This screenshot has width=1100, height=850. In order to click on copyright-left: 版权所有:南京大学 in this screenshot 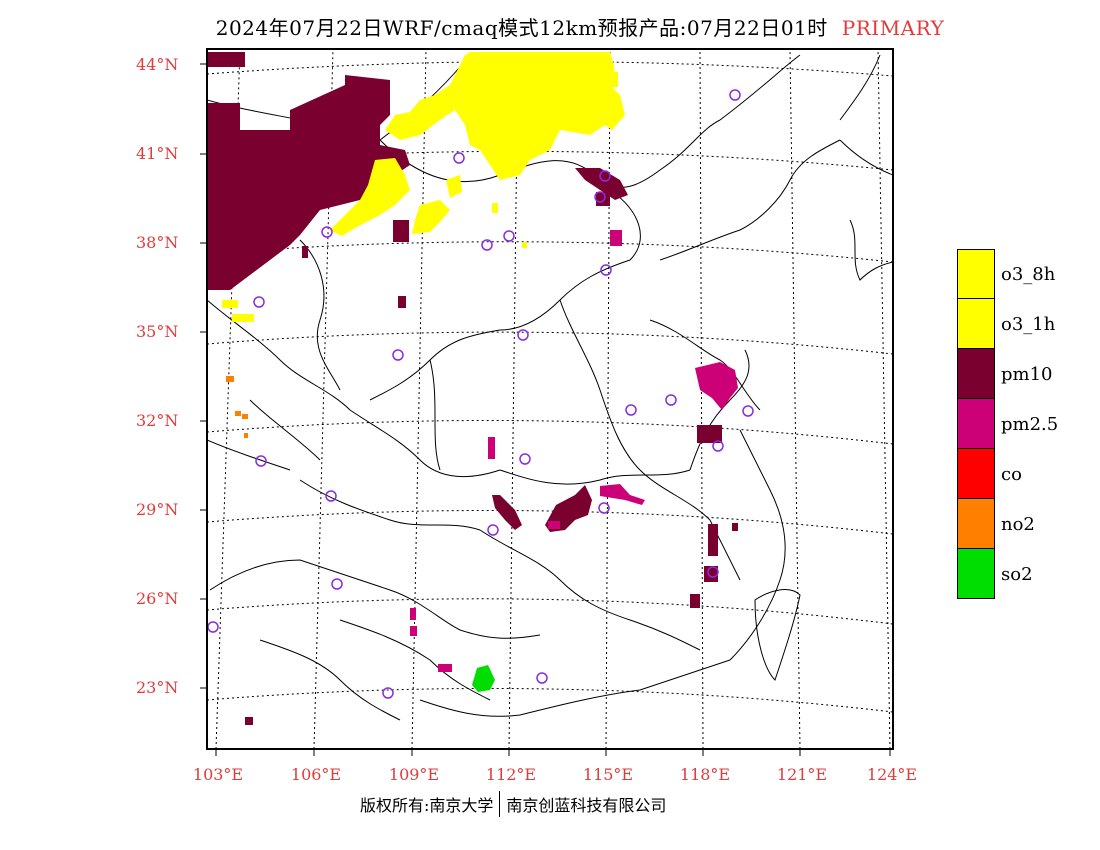, I will do `click(427, 805)`.